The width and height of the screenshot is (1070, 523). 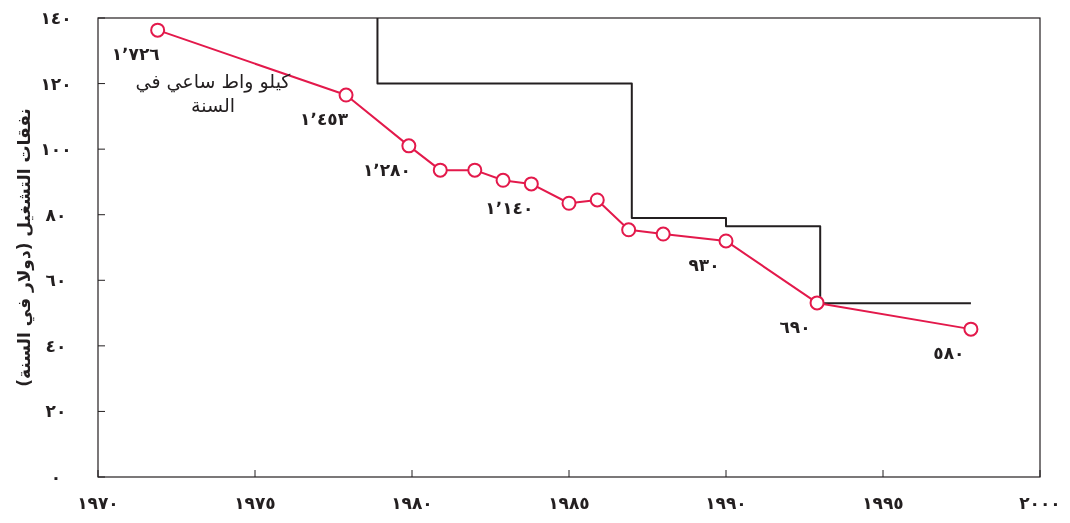 I want to click on x-tick-label: ١٩٧٠, so click(x=98, y=503).